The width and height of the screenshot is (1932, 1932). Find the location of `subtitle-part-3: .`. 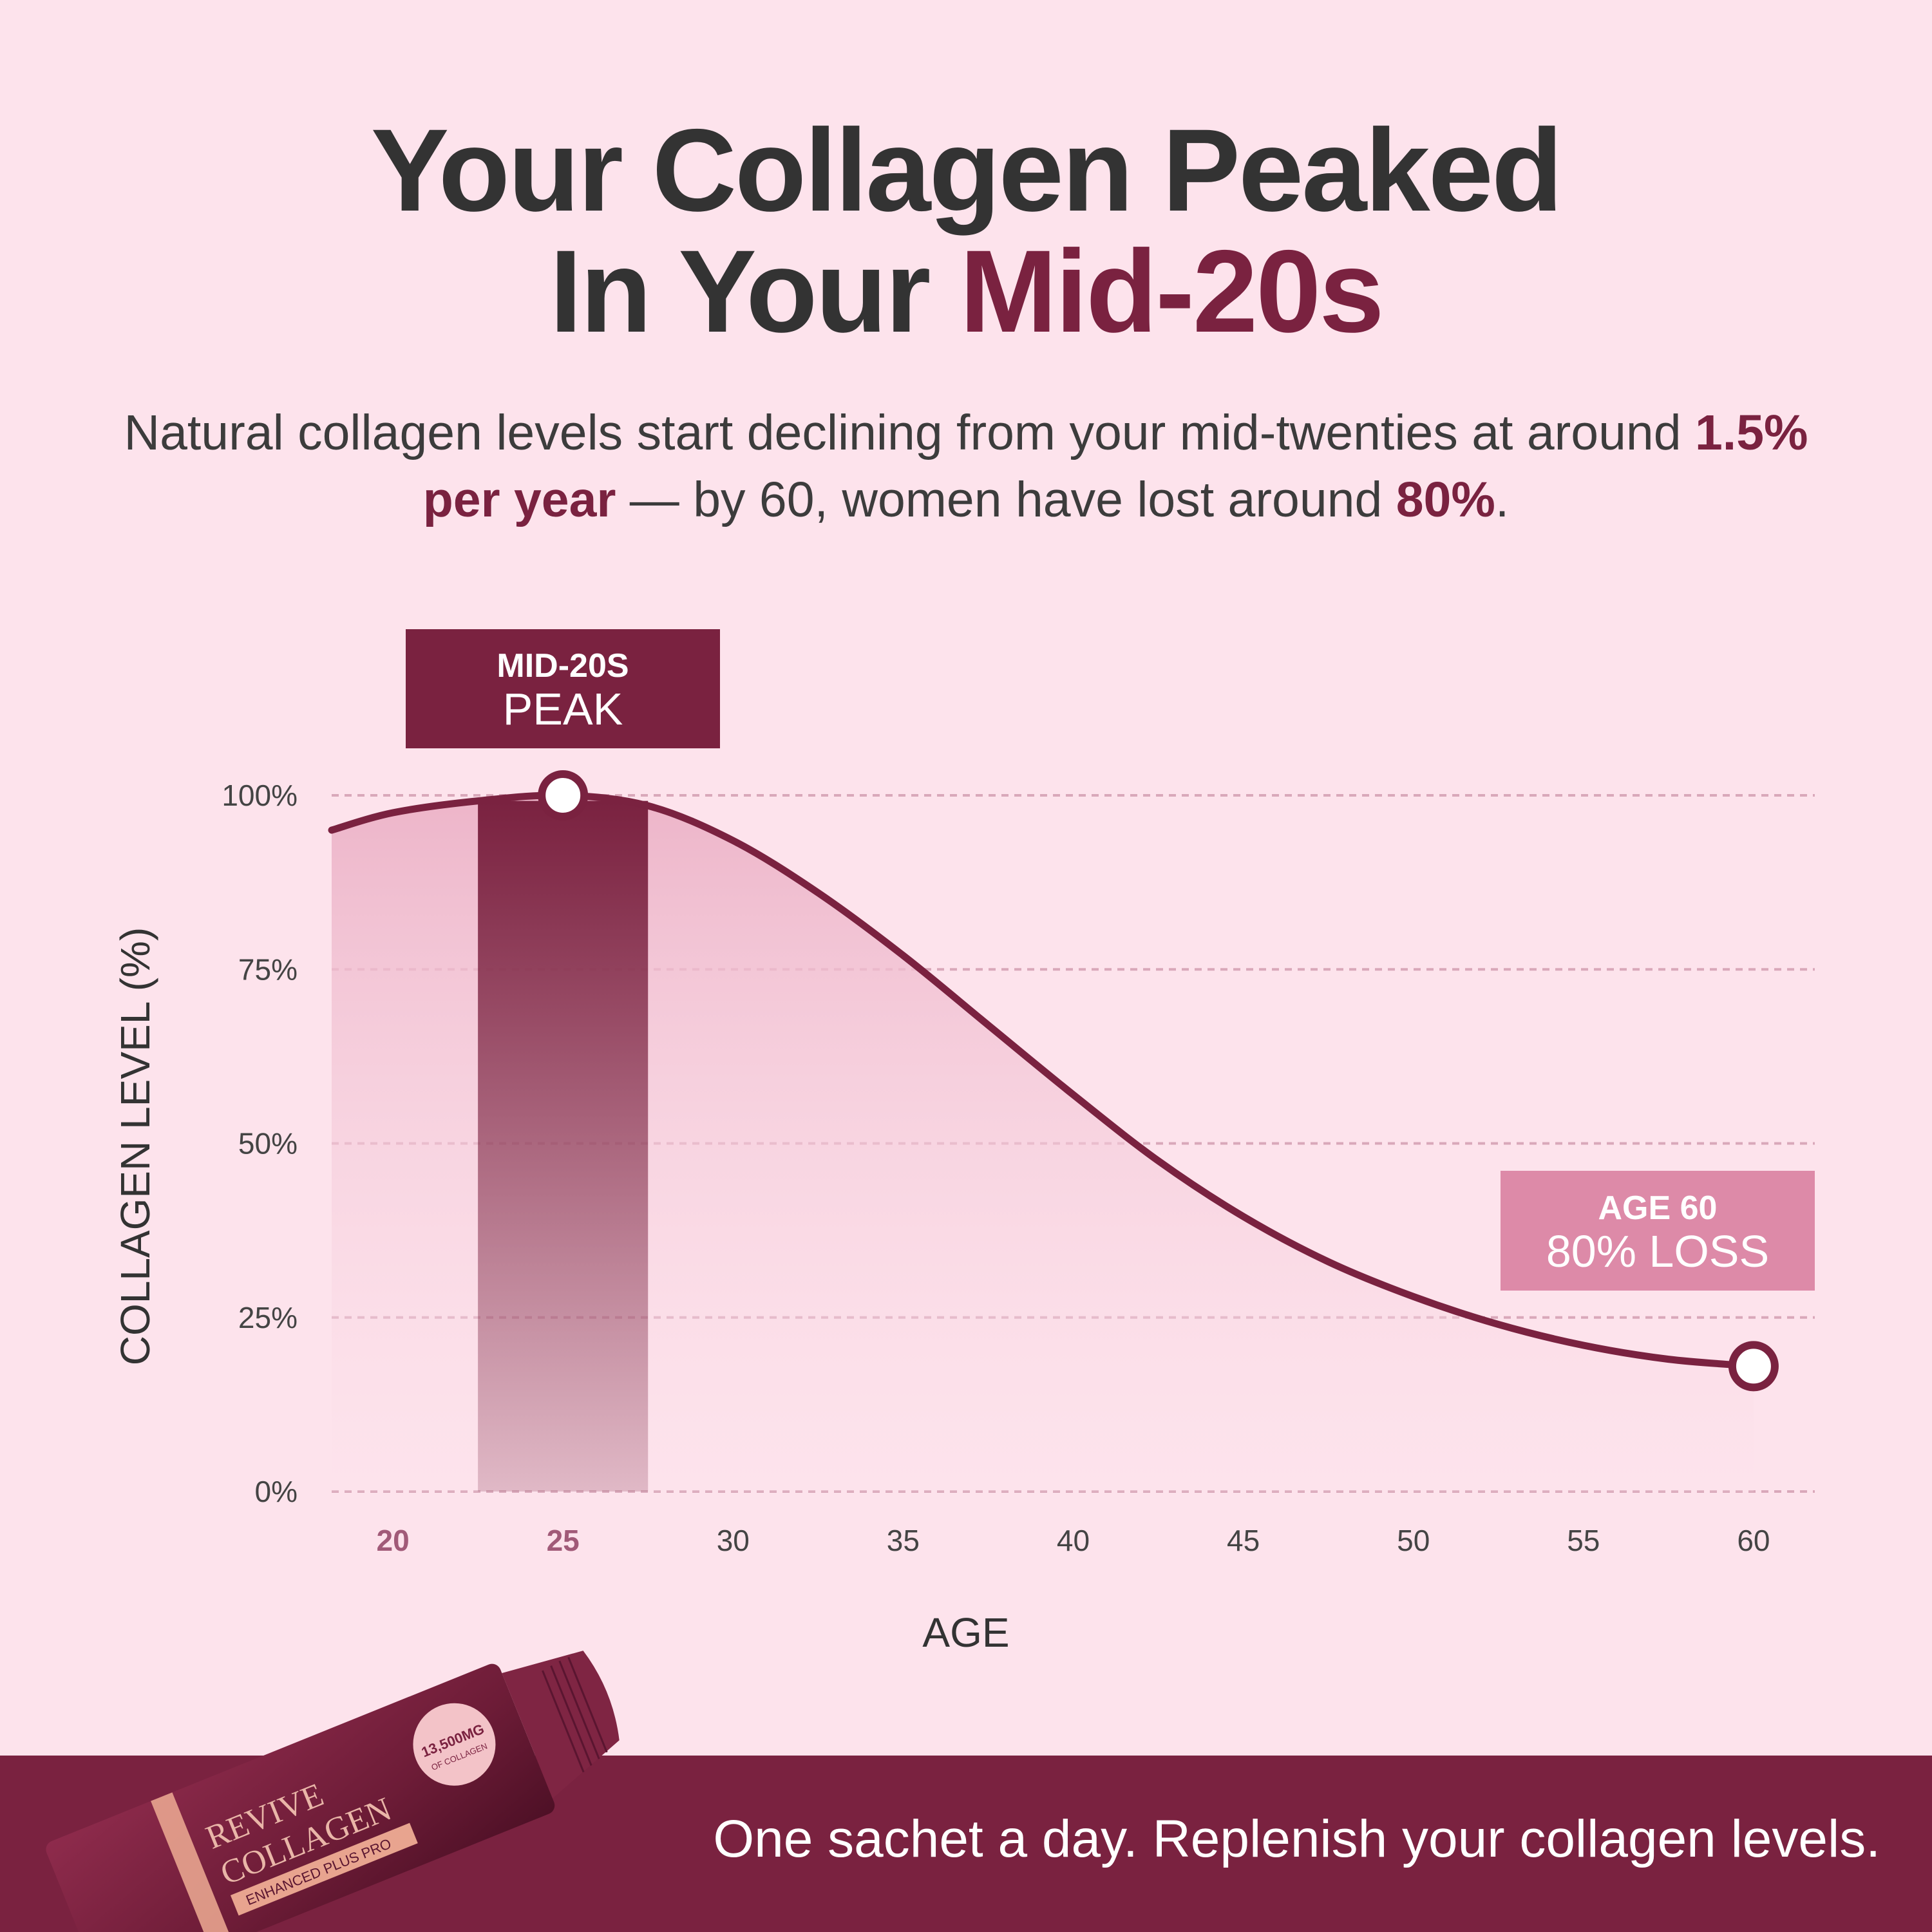

subtitle-part-3: . is located at coordinates (1502, 499).